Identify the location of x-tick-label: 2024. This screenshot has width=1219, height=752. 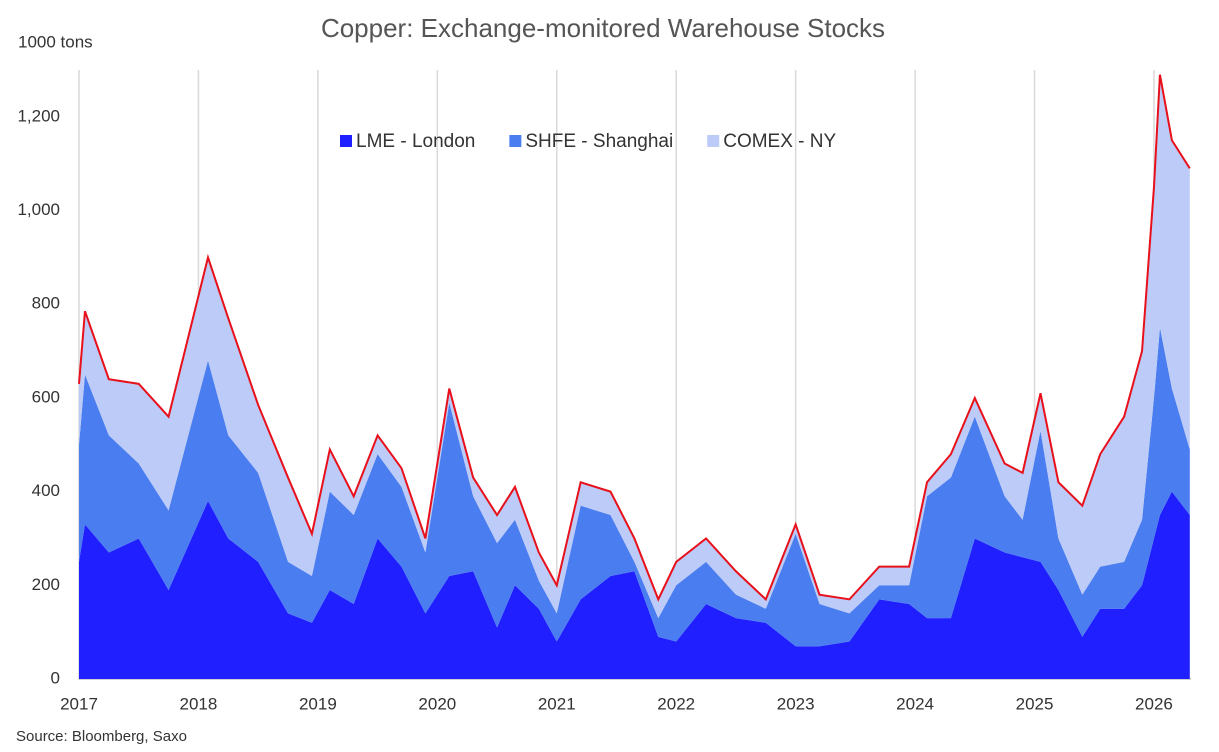
(915, 703).